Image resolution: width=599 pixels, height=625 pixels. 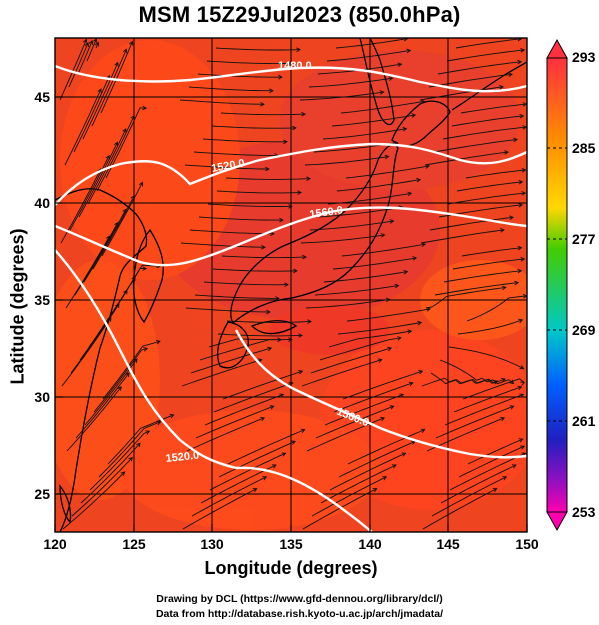 I want to click on x-tick-135: 135, so click(x=291, y=544).